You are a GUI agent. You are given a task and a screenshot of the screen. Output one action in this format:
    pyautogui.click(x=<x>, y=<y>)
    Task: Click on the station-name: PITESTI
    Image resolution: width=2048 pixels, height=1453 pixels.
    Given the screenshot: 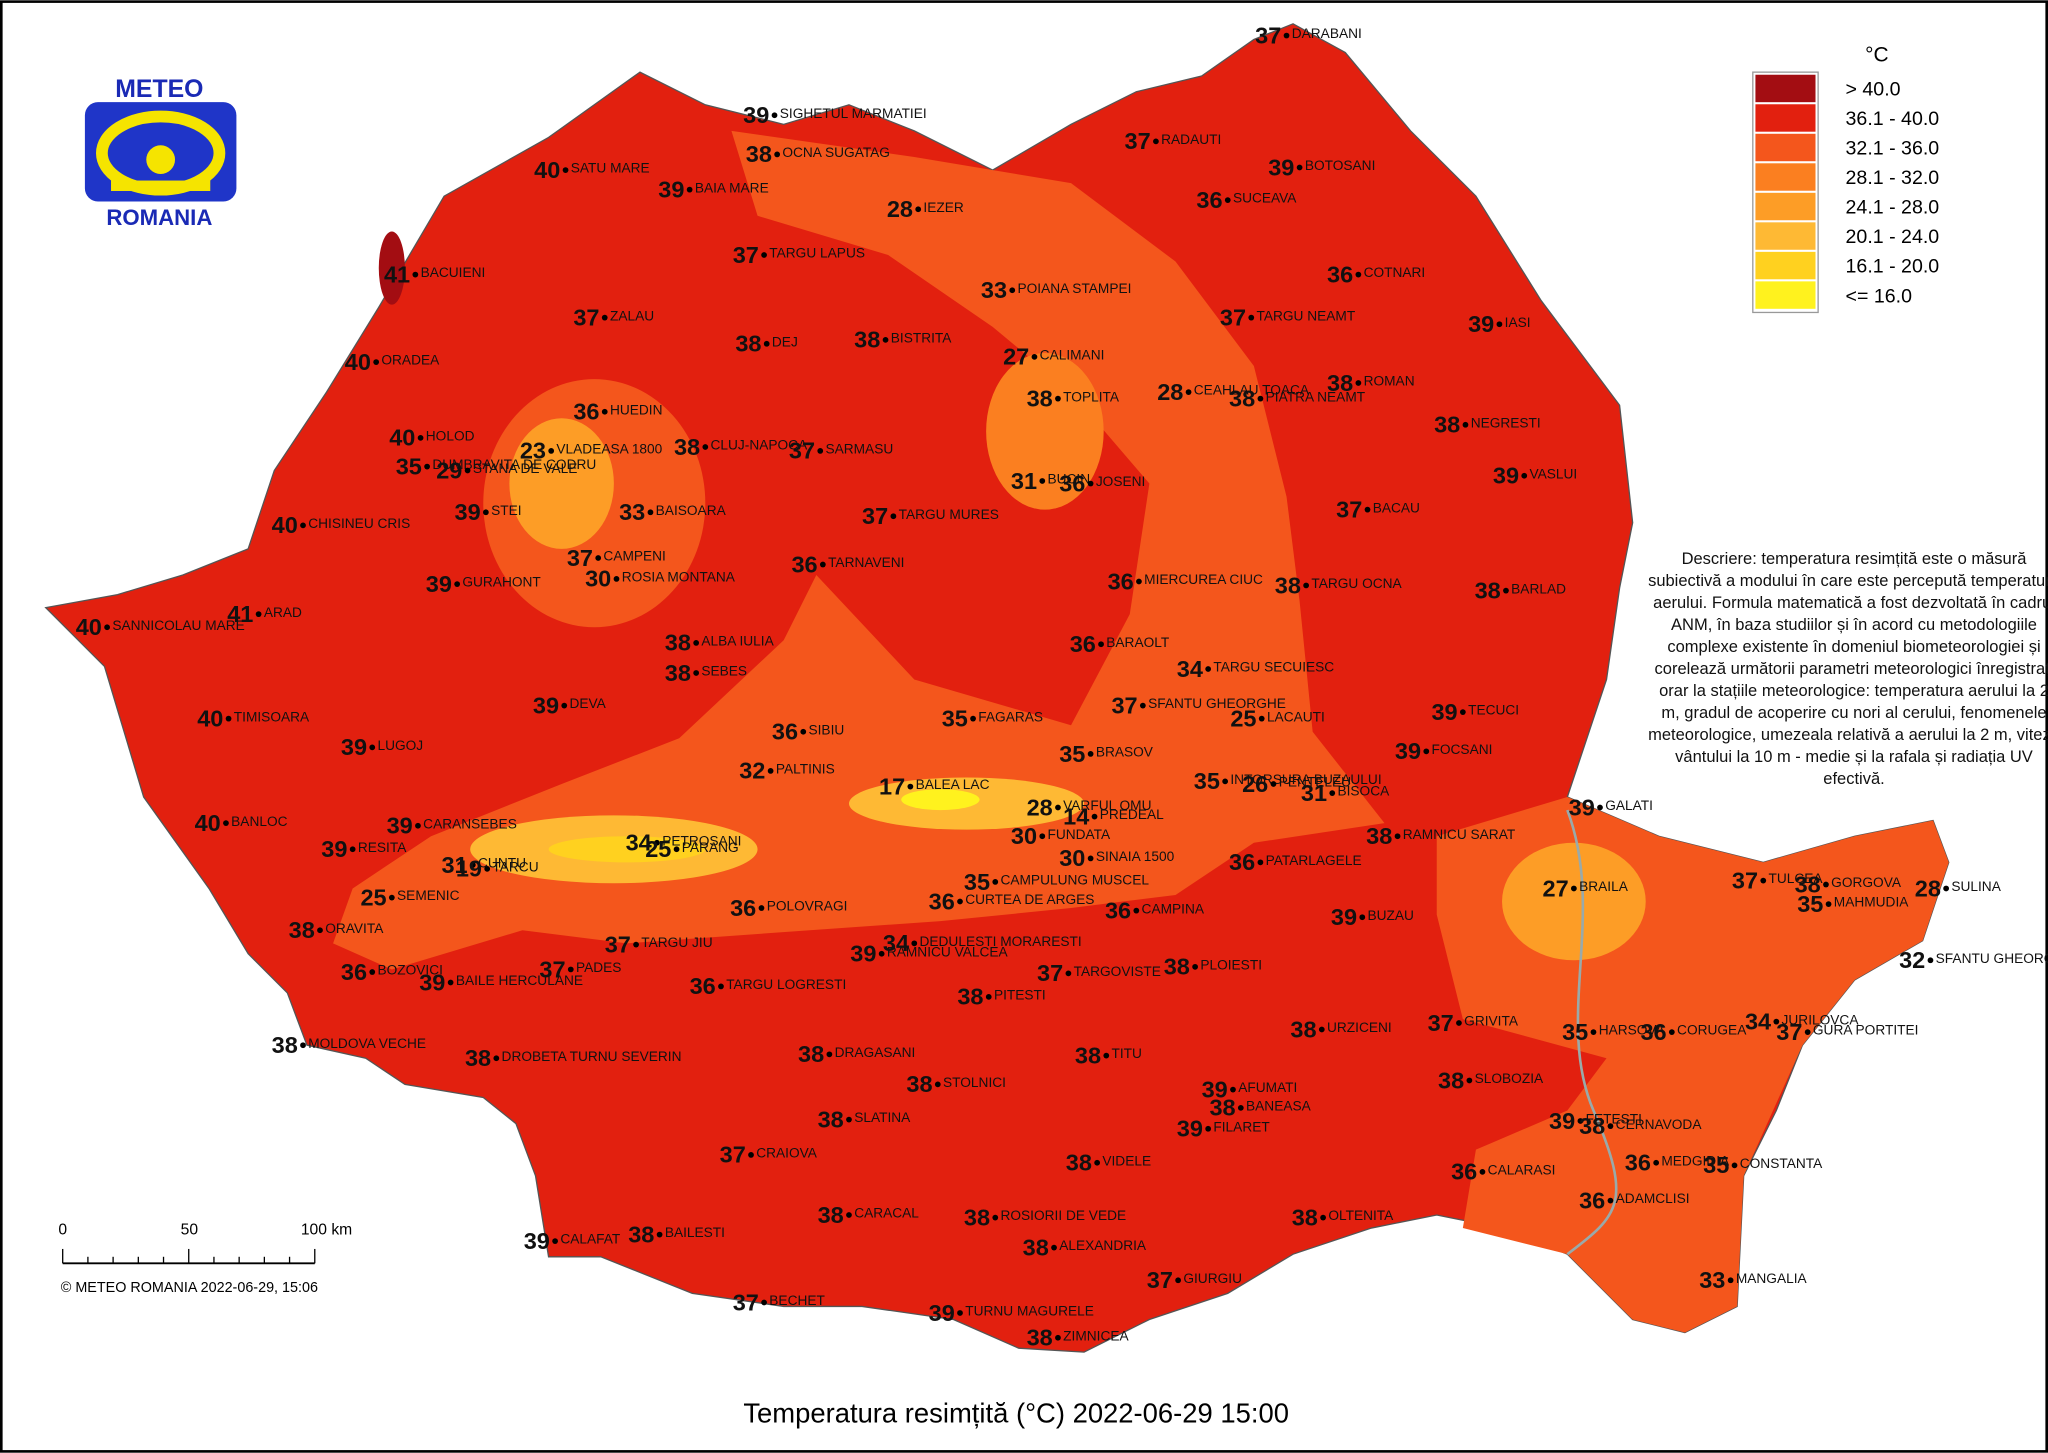 What is the action you would take?
    pyautogui.click(x=1020, y=994)
    